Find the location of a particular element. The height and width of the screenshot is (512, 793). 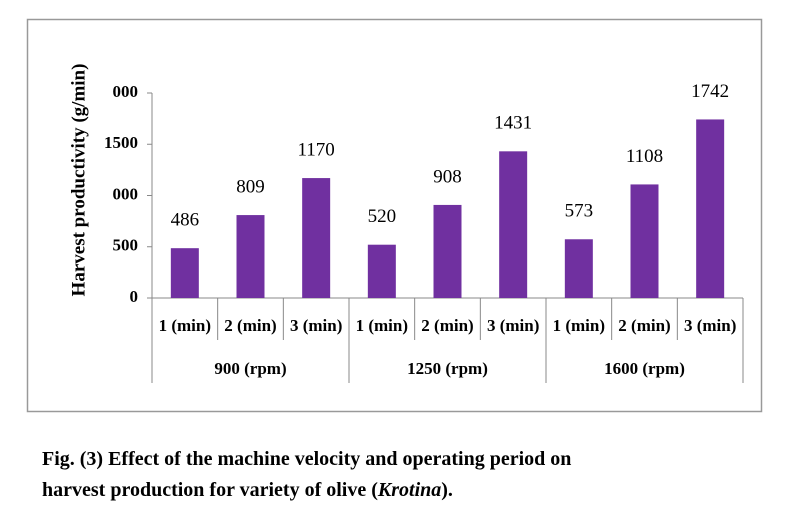

value-label: 1742 is located at coordinates (710, 91).